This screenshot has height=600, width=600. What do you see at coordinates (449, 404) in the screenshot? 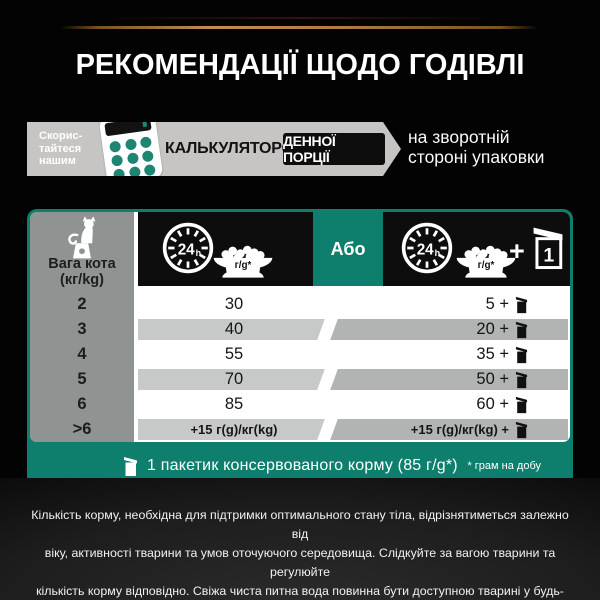
I see `wet-amount: 60 +` at bounding box center [449, 404].